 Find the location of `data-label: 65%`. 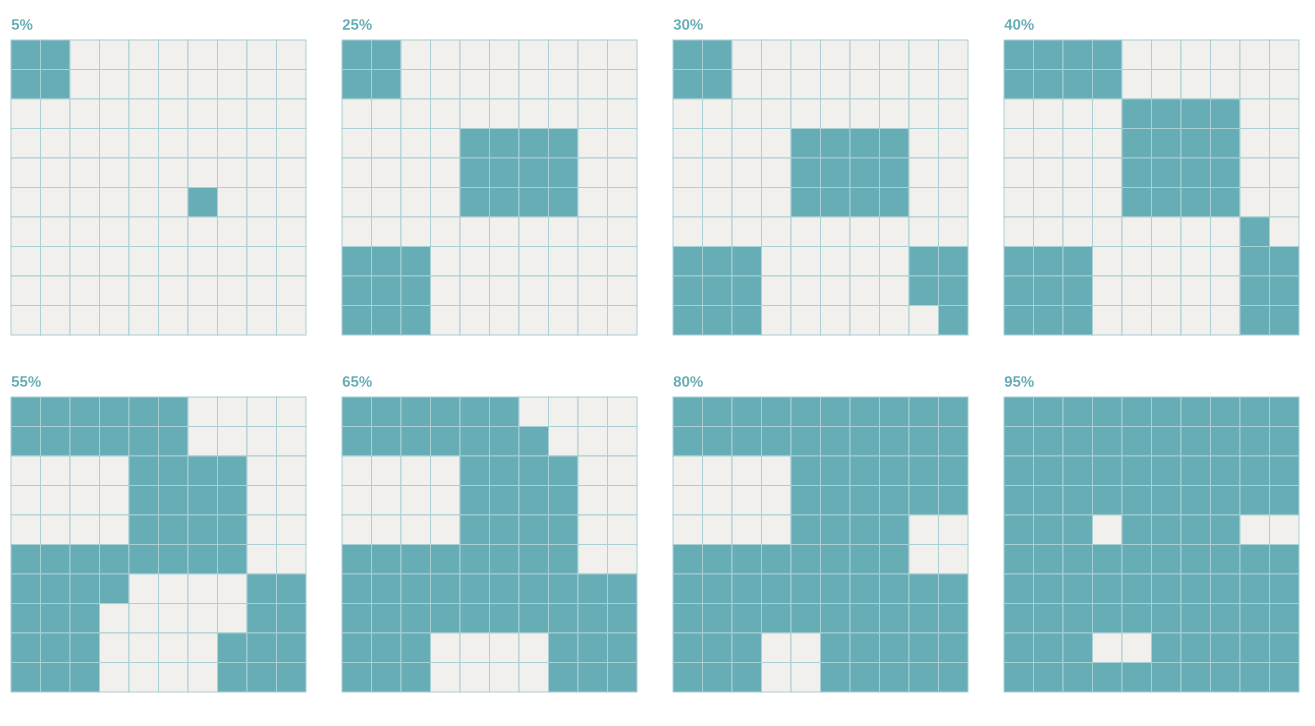

data-label: 65% is located at coordinates (357, 381).